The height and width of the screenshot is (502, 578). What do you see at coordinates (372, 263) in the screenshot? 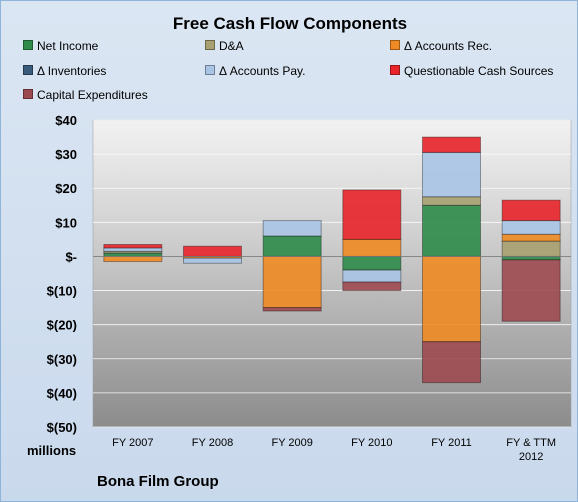
I see `bar-fy-2010-net-income` at bounding box center [372, 263].